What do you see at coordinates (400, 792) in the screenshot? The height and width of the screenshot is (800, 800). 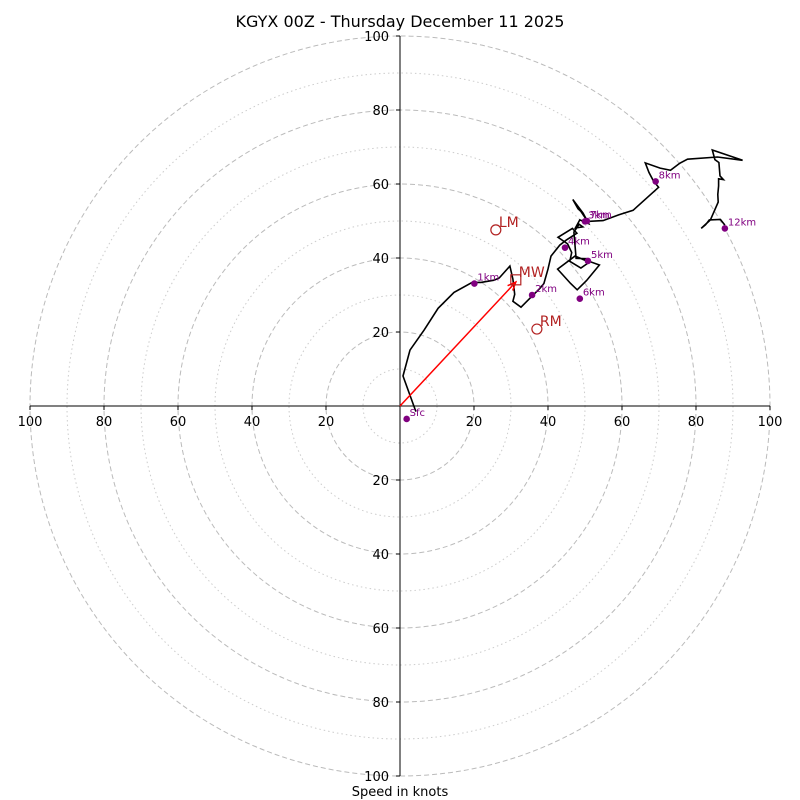 I see `x-axis-label: Speed in knots` at bounding box center [400, 792].